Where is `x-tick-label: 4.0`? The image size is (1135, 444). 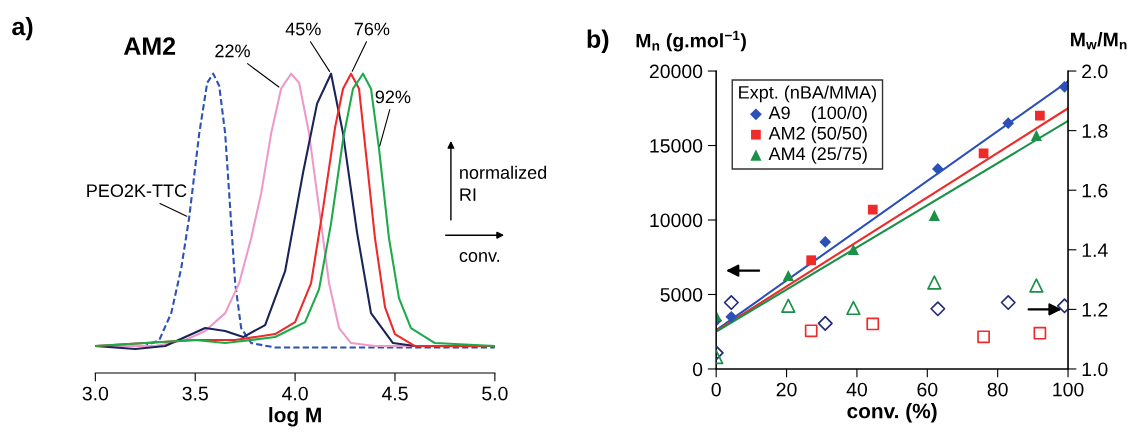 x-tick-label: 4.0 is located at coordinates (295, 393).